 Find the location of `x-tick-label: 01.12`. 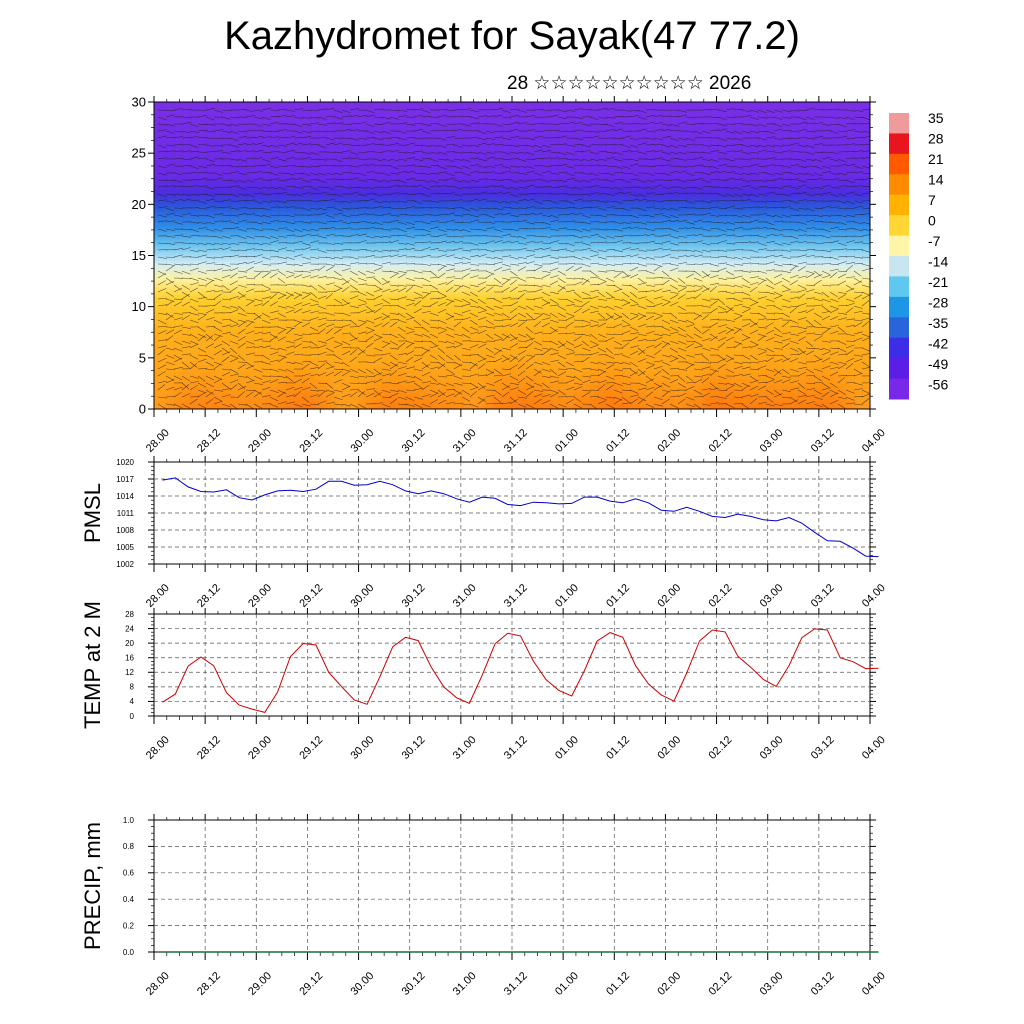

x-tick-label: 01.12 is located at coordinates (618, 596).